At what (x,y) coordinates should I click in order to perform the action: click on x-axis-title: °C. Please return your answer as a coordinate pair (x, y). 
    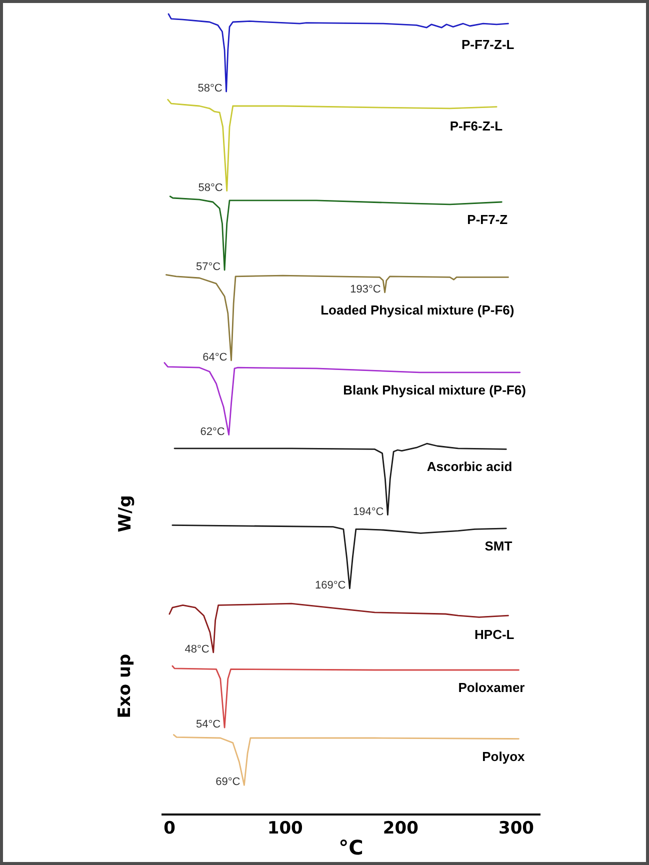
    Looking at the image, I should click on (351, 848).